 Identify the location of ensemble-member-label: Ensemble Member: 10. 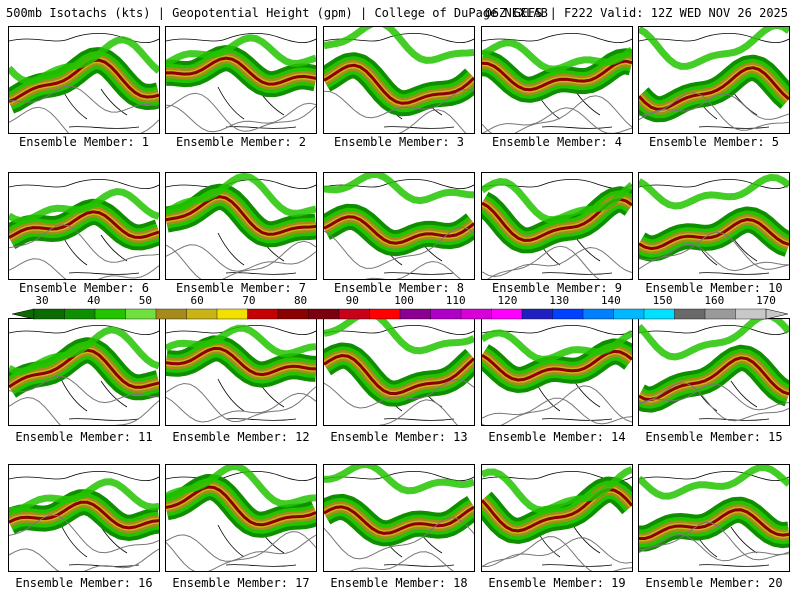
(714, 288).